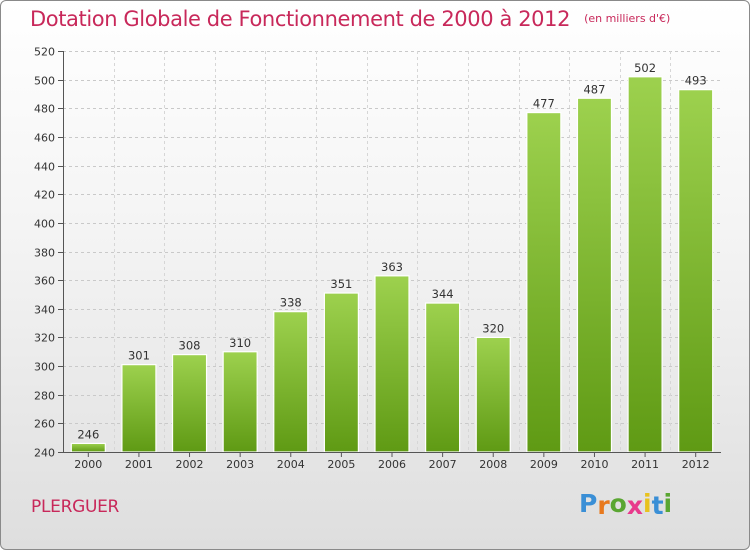 Image resolution: width=750 pixels, height=550 pixels. Describe the element at coordinates (594, 89) in the screenshot. I see `value-label: 487` at that location.